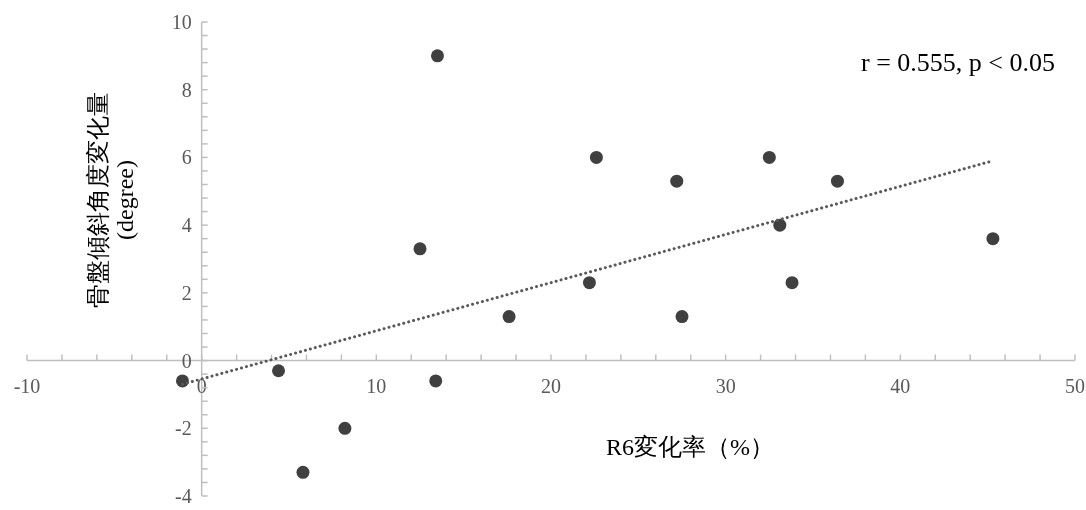 The height and width of the screenshot is (510, 1086). I want to click on y-axis-title: 骨盤傾斜角度変化量 (degree), so click(111, 200).